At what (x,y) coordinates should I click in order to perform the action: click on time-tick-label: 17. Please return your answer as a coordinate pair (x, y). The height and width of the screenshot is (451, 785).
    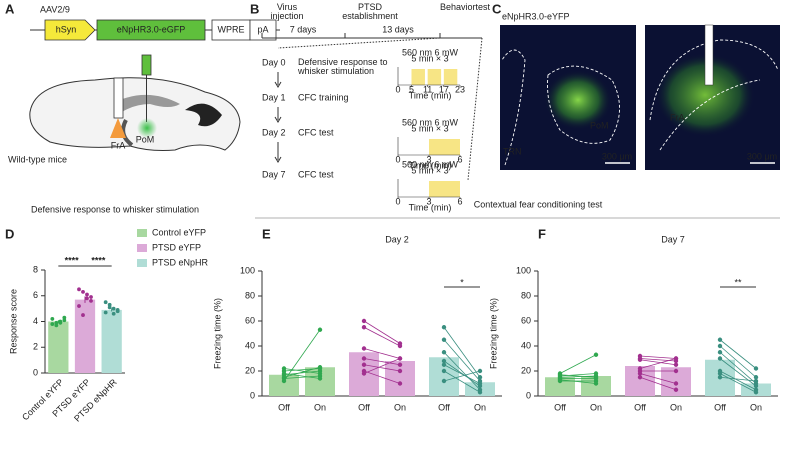
    Looking at the image, I should click on (444, 89).